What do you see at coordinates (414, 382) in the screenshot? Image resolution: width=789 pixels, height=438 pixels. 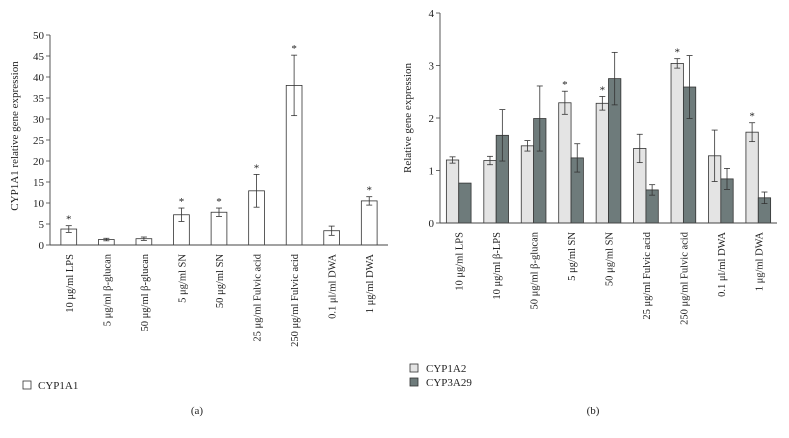 I see `legend-swatch-cyp3a29` at bounding box center [414, 382].